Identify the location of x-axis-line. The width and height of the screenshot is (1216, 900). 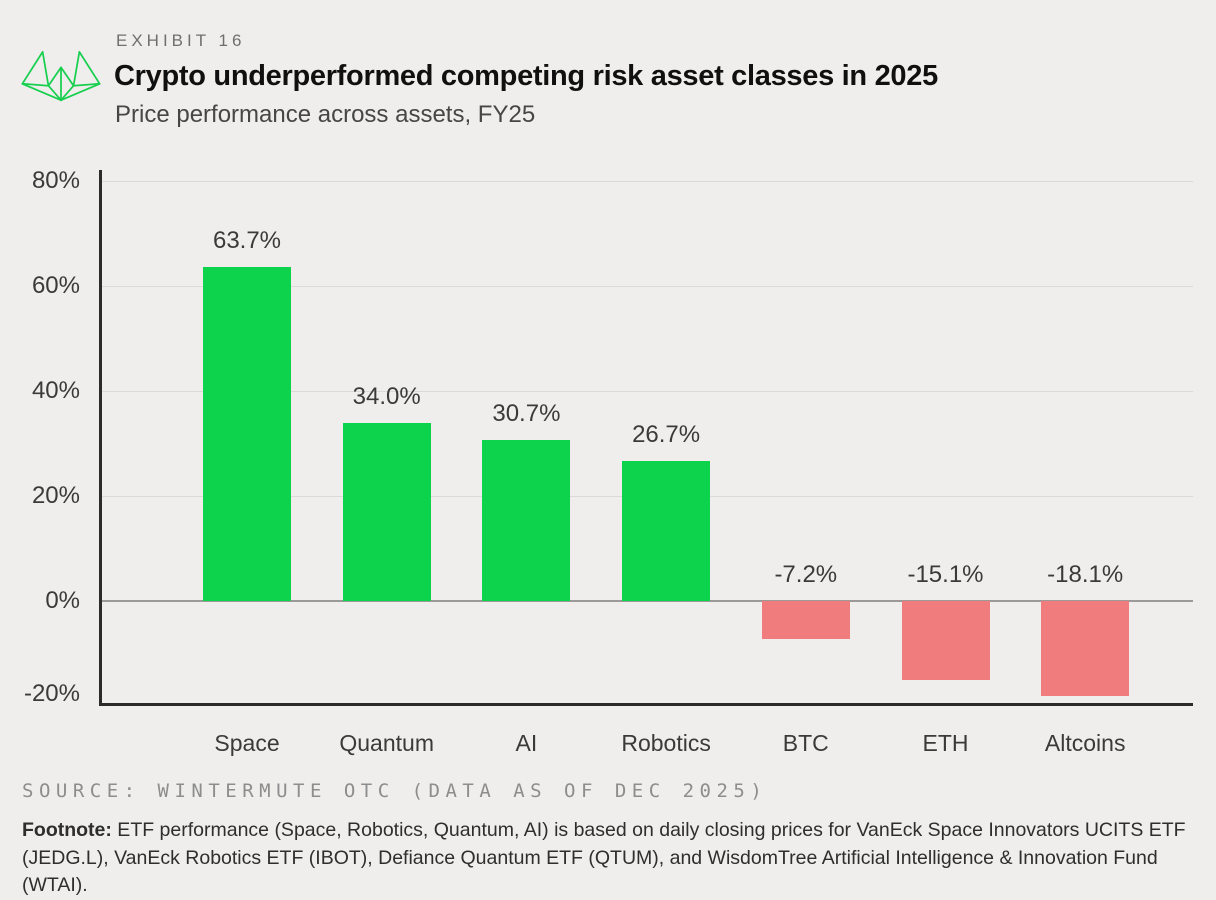
(646, 704).